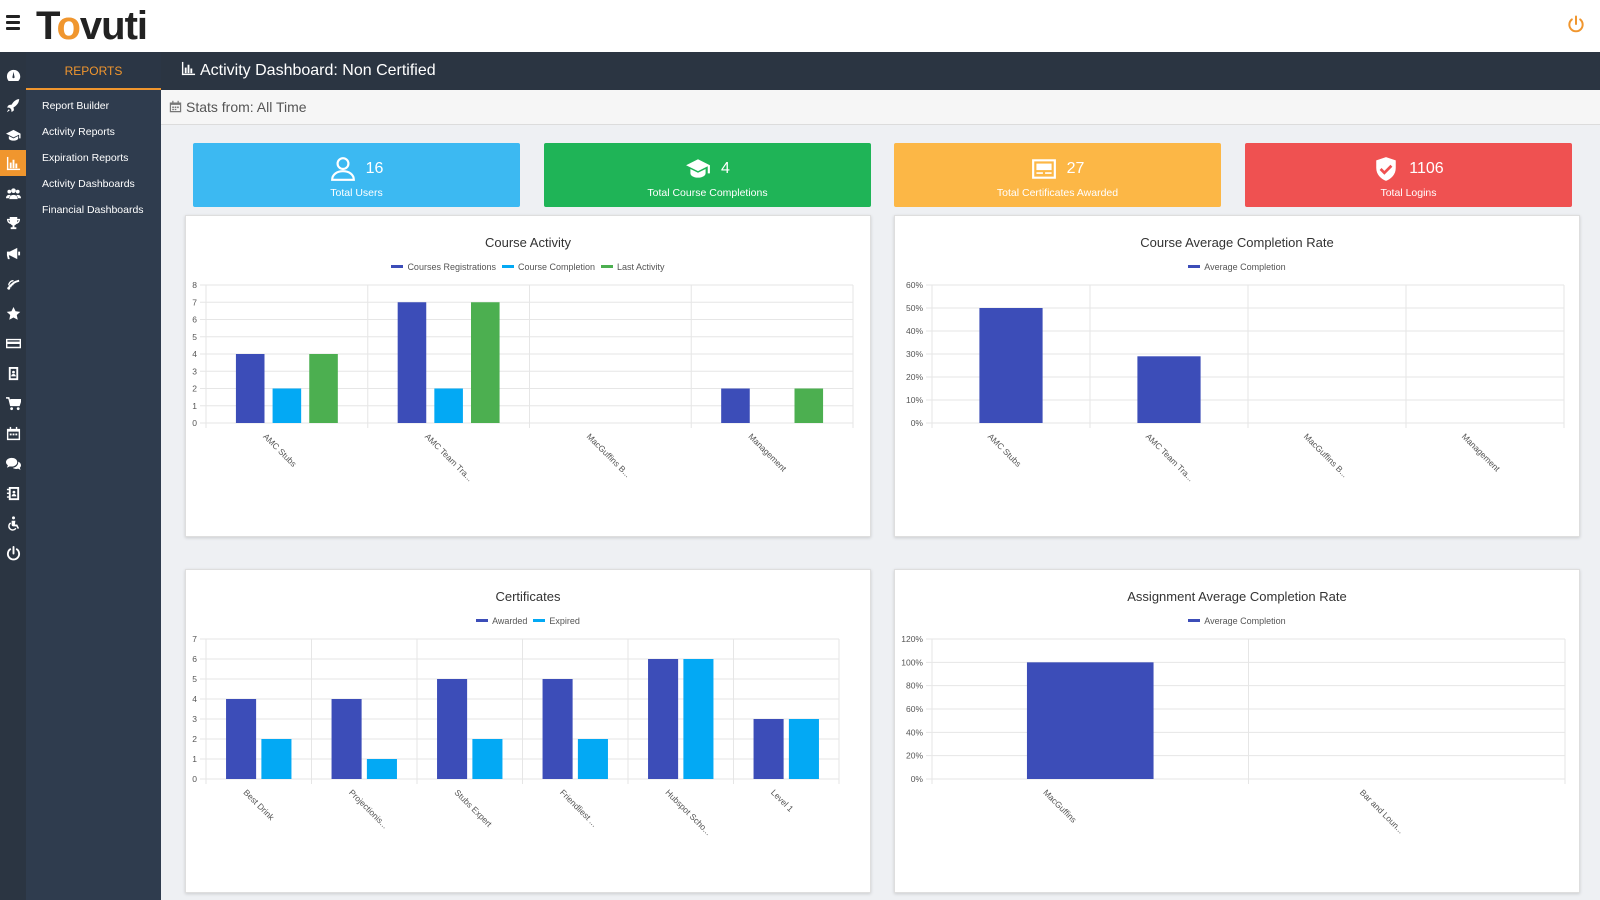  I want to click on trophy-icon, so click(13, 222).